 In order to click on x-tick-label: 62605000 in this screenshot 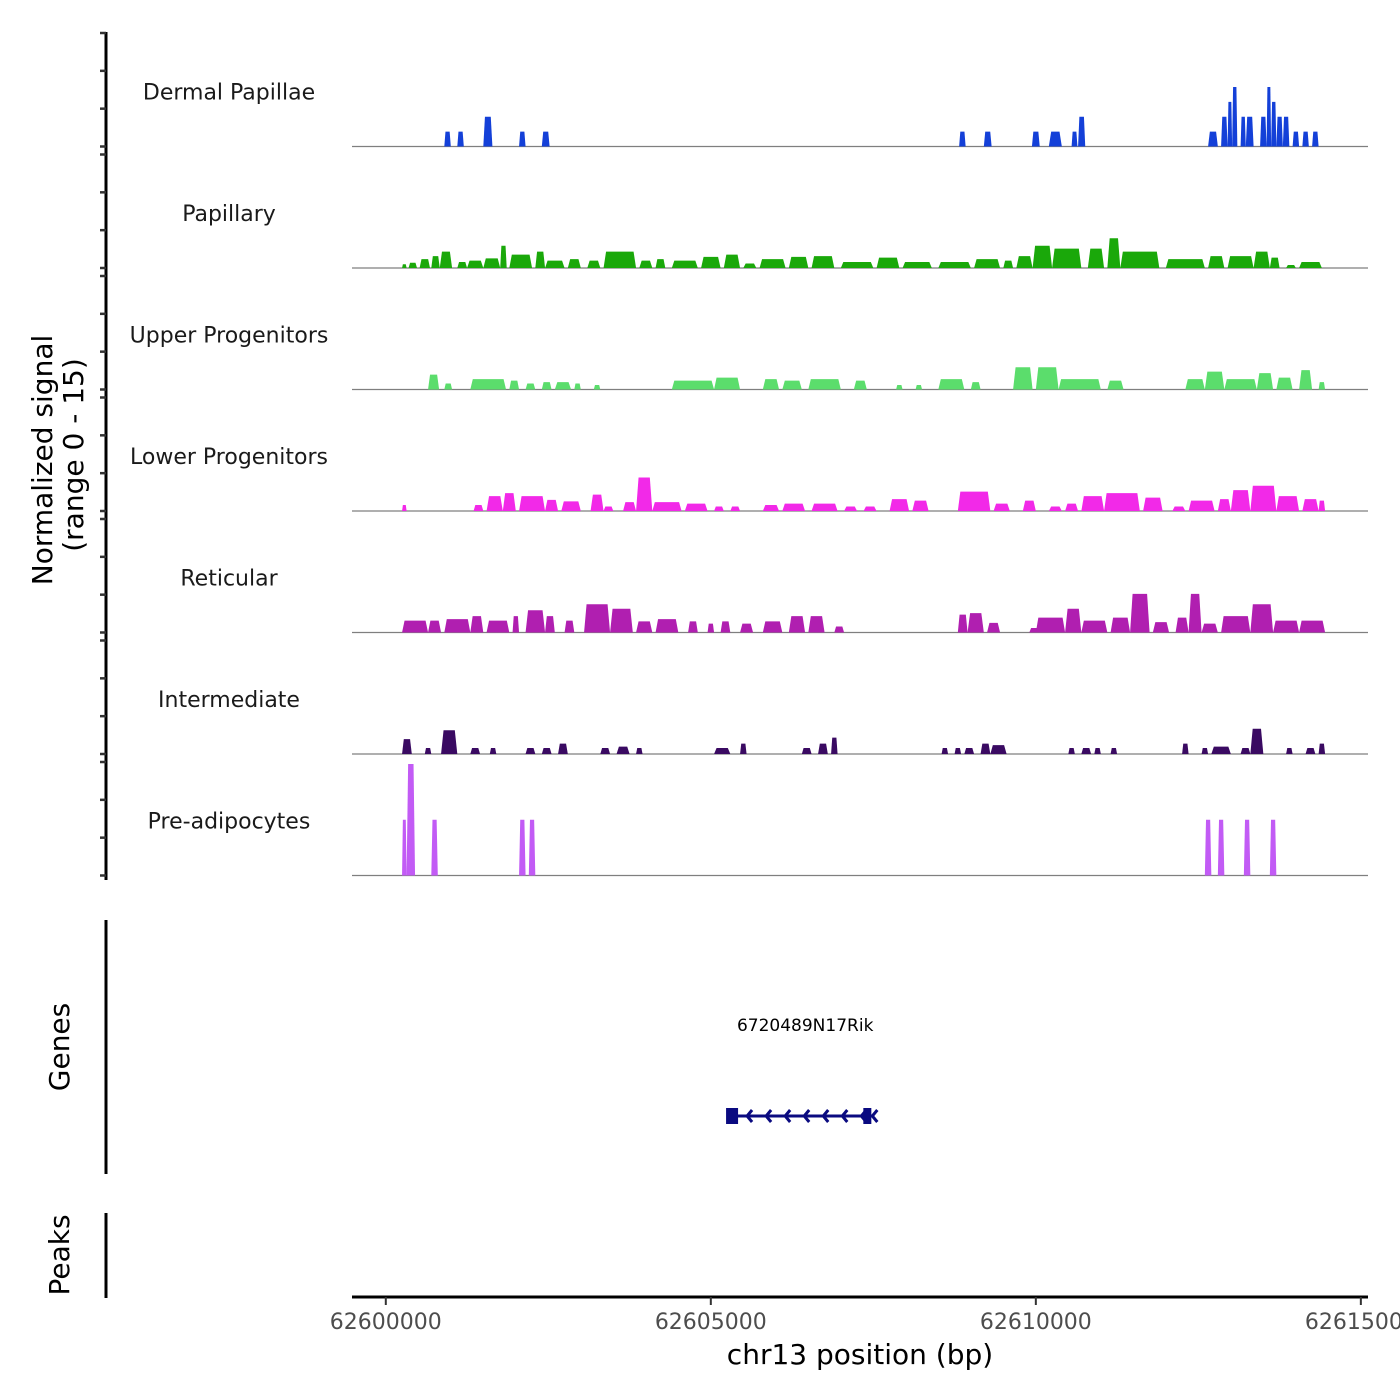, I will do `click(711, 1322)`.